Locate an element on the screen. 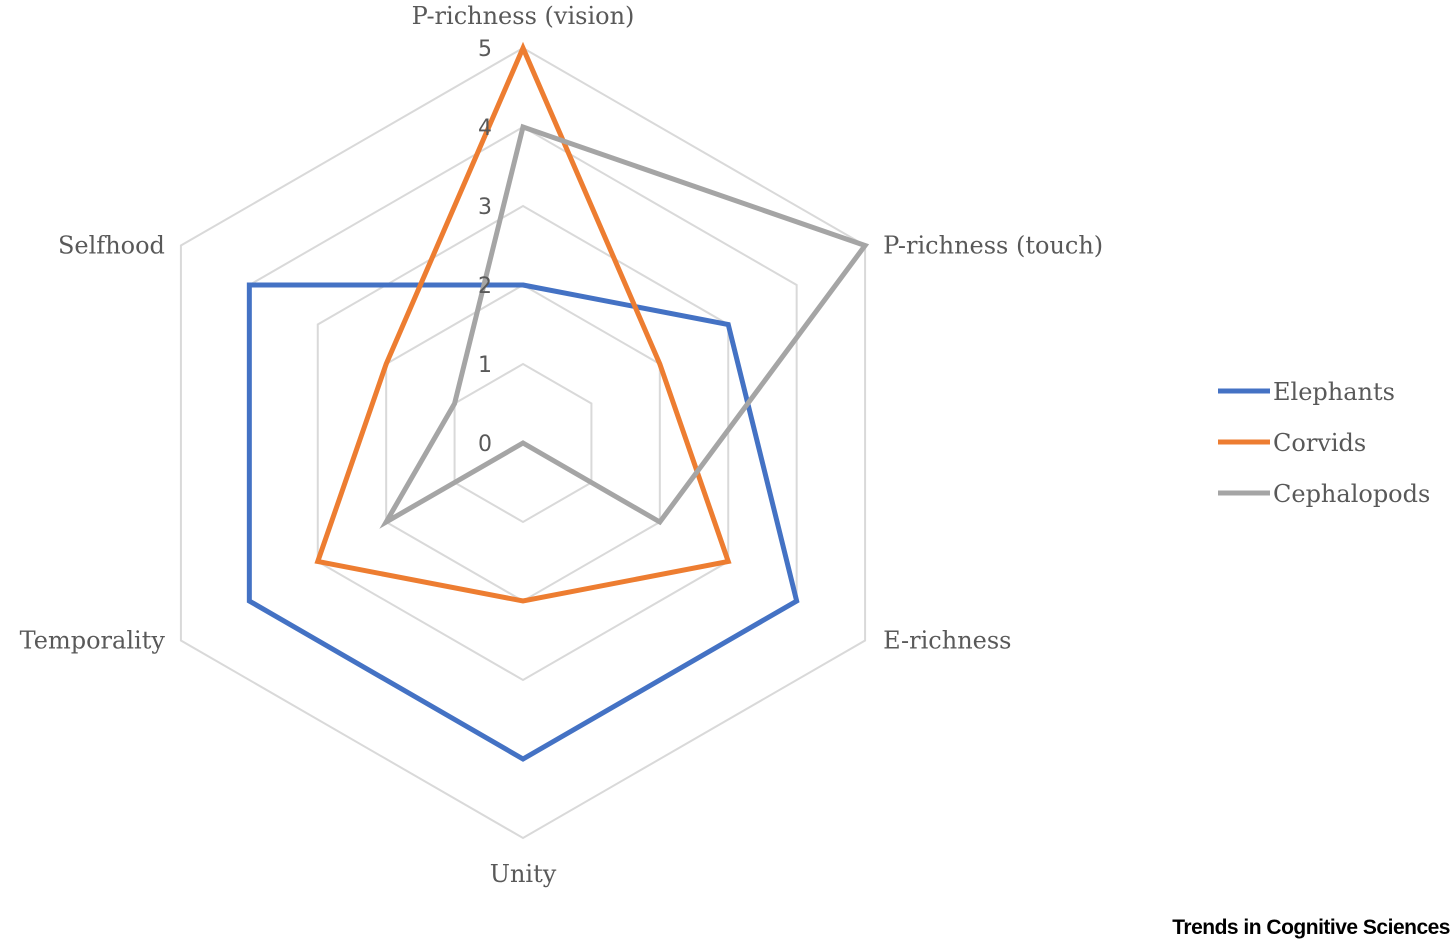 The width and height of the screenshot is (1456, 946). legend-item-cephalopods: Cephalopods is located at coordinates (1324, 494).